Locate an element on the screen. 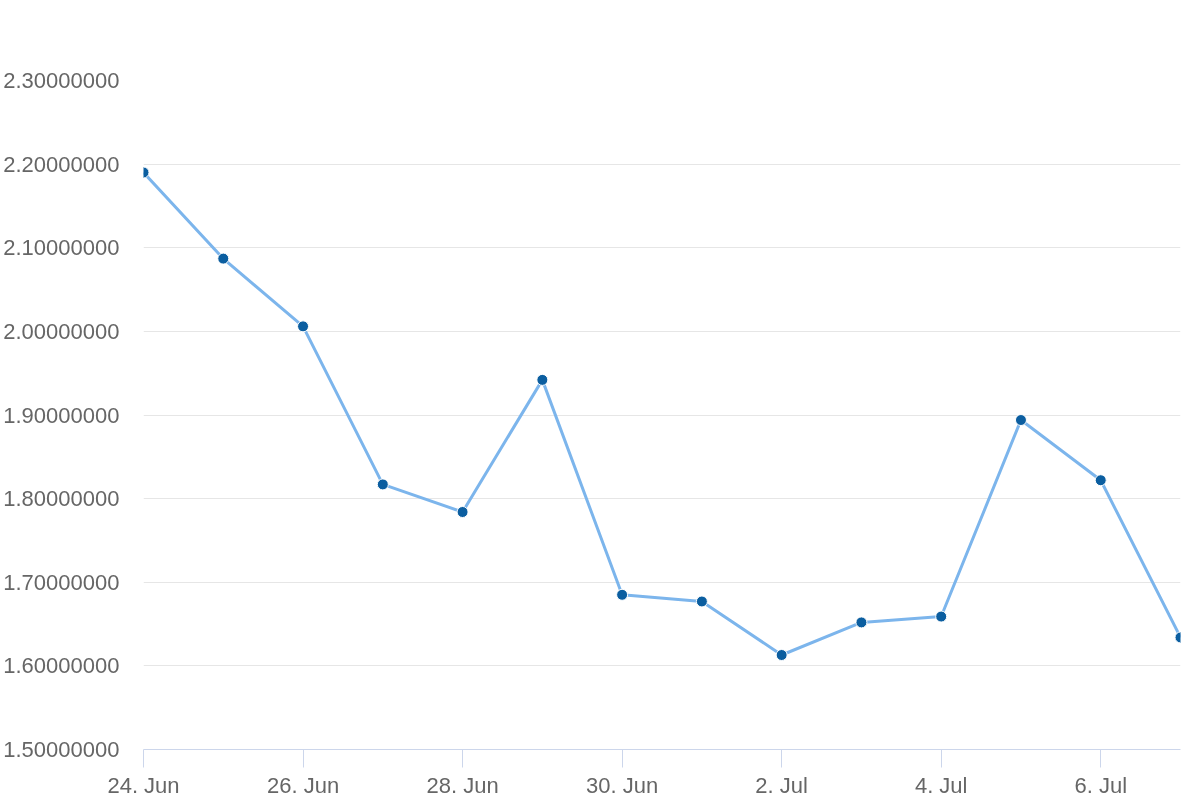  y-tick-label: 1.50000000 is located at coordinates (61, 749).